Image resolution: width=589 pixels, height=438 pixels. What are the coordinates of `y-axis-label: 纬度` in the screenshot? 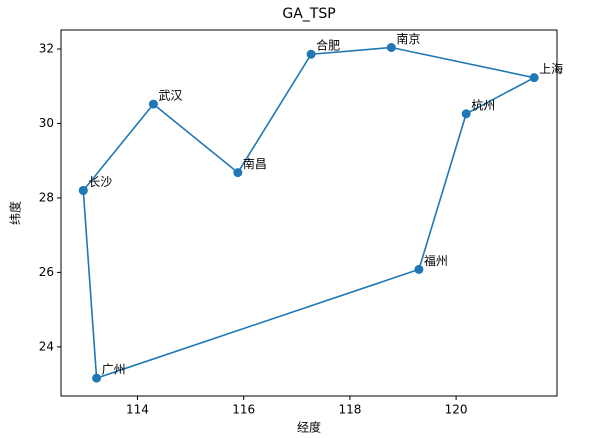 It's located at (15, 213).